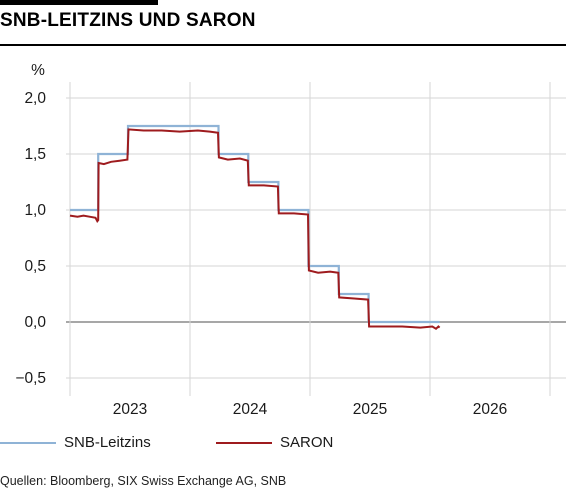 This screenshot has width=566, height=490. I want to click on x-tick-label: 2023, so click(130, 409).